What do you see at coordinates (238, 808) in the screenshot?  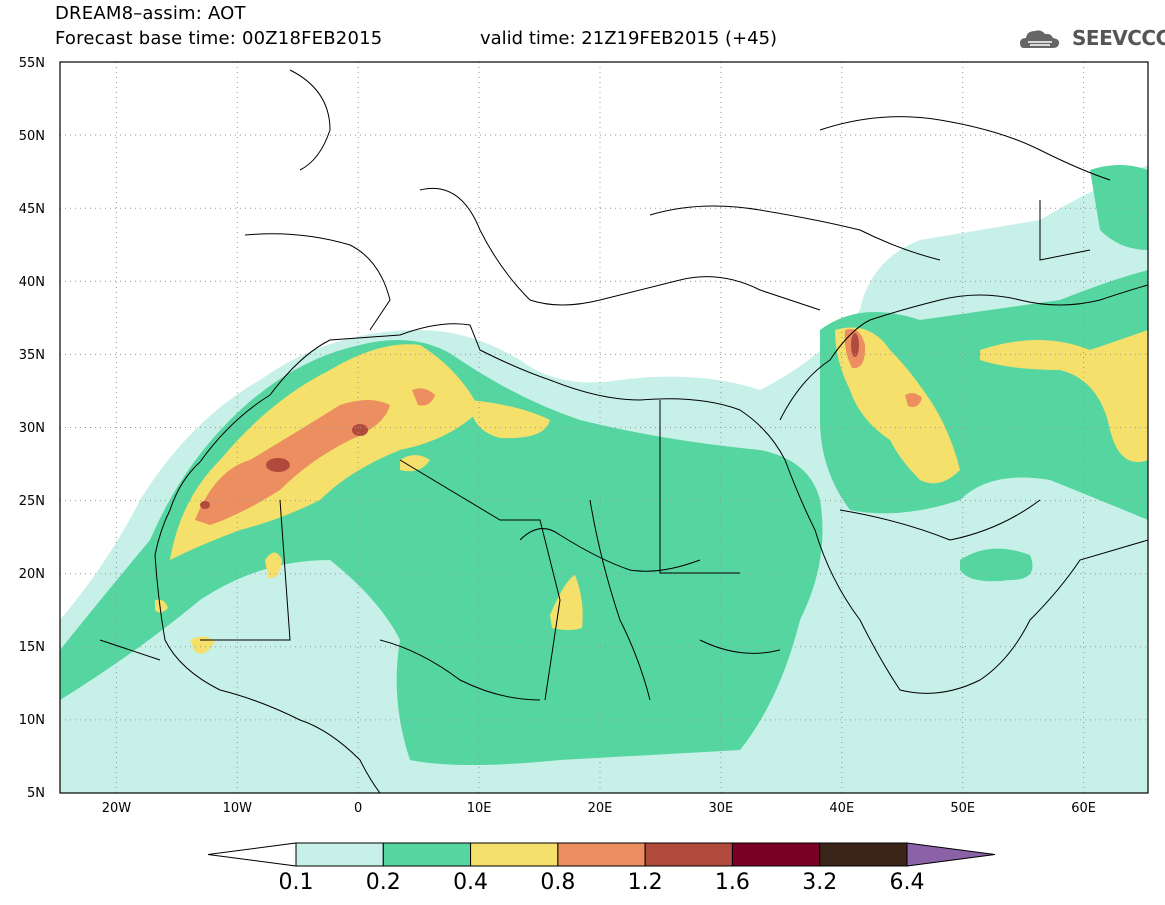 I see `lon-label: 10W` at bounding box center [238, 808].